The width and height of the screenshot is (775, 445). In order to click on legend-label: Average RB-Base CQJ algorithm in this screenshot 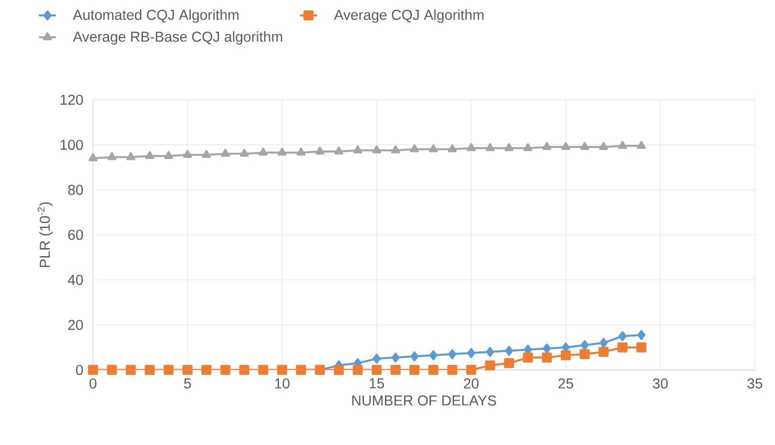, I will do `click(177, 38)`.